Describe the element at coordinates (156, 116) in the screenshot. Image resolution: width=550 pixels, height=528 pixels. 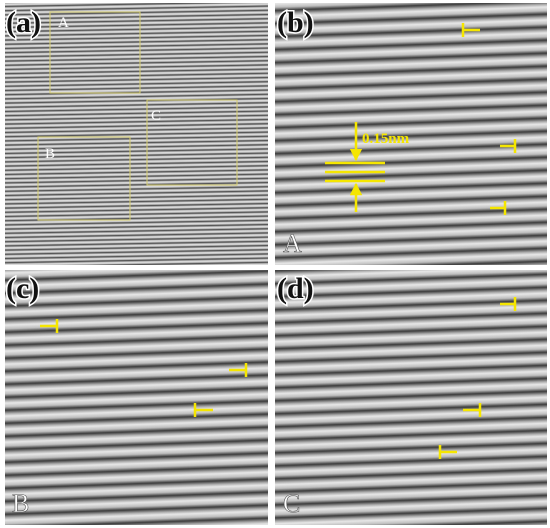
I see `box-label: C` at that location.